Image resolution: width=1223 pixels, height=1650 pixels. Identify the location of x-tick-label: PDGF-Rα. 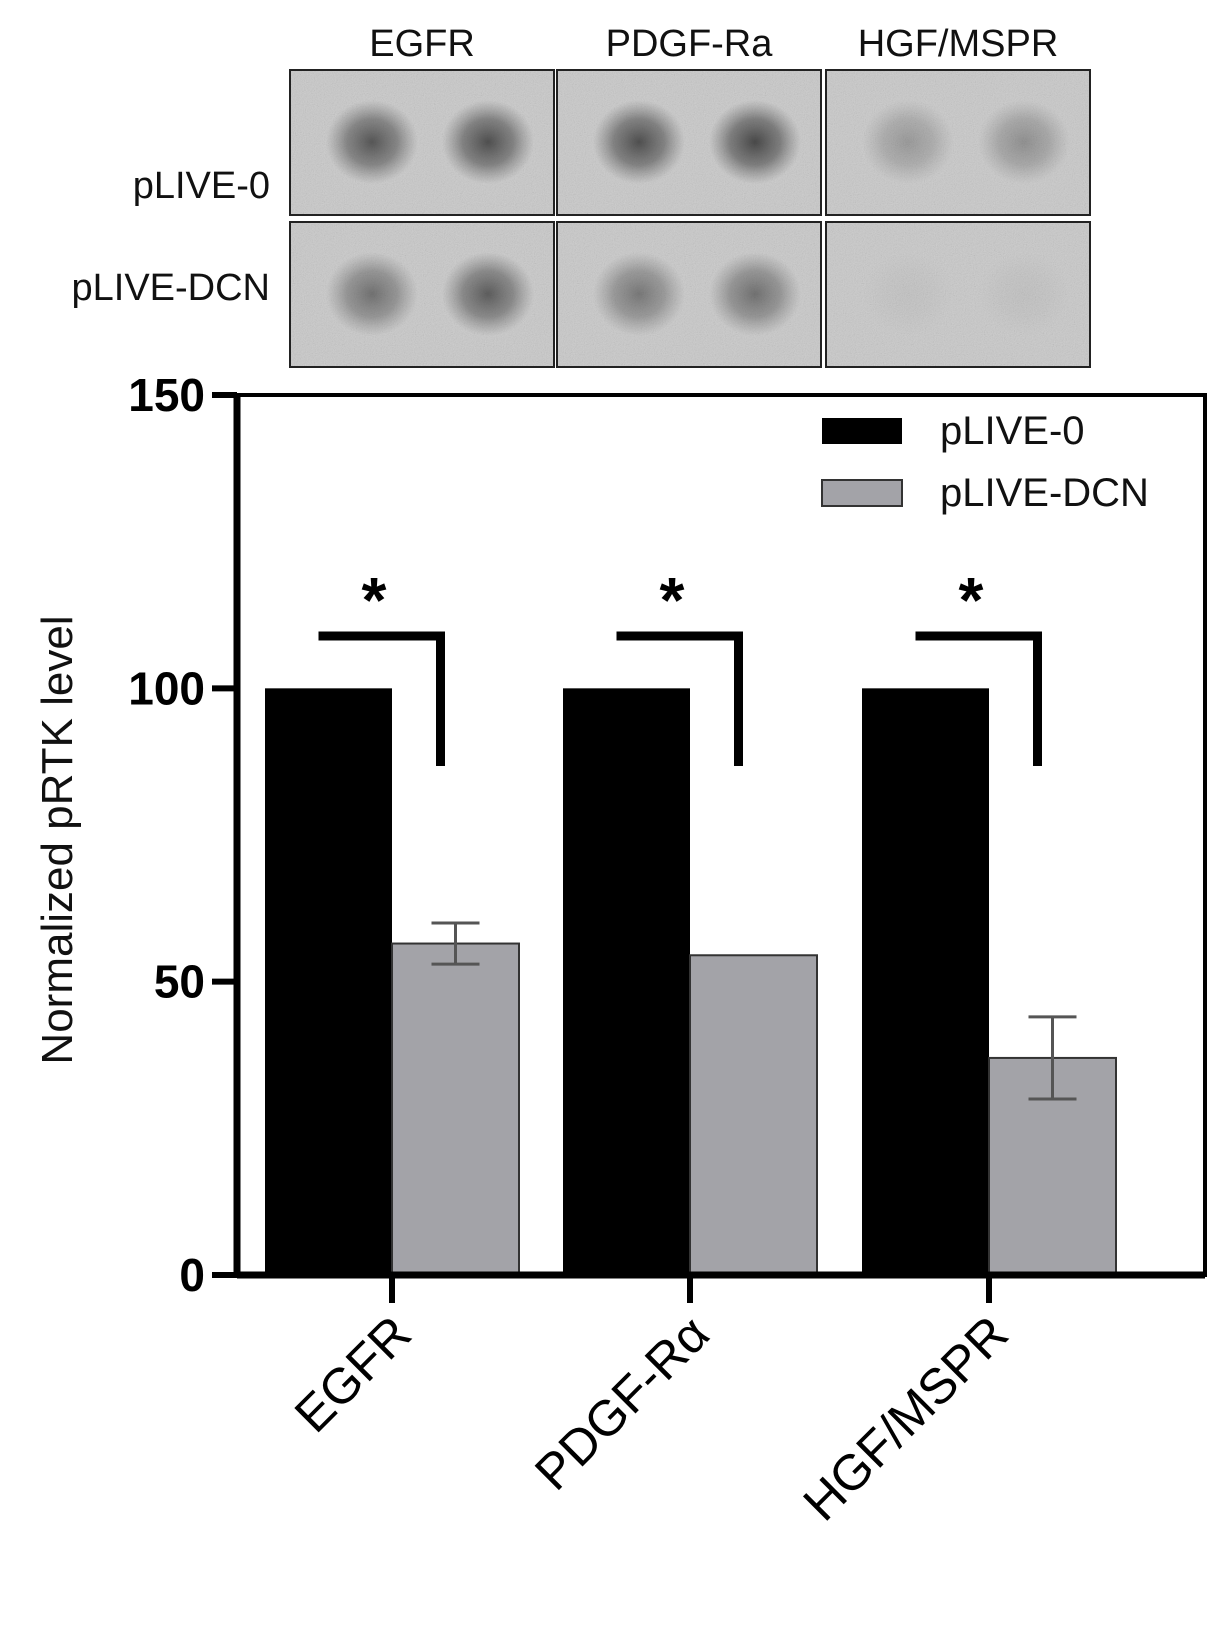
(622, 1403).